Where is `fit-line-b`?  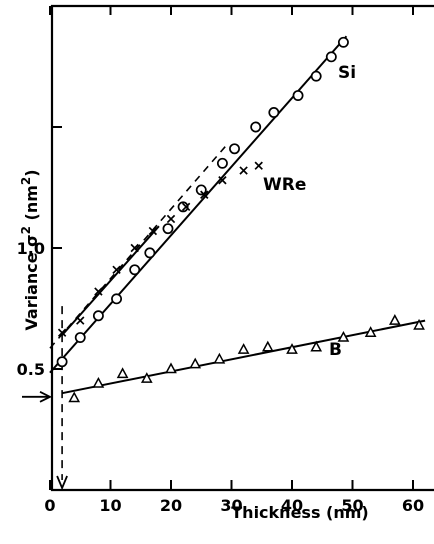
fit-line-b is located at coordinates (243, 357).